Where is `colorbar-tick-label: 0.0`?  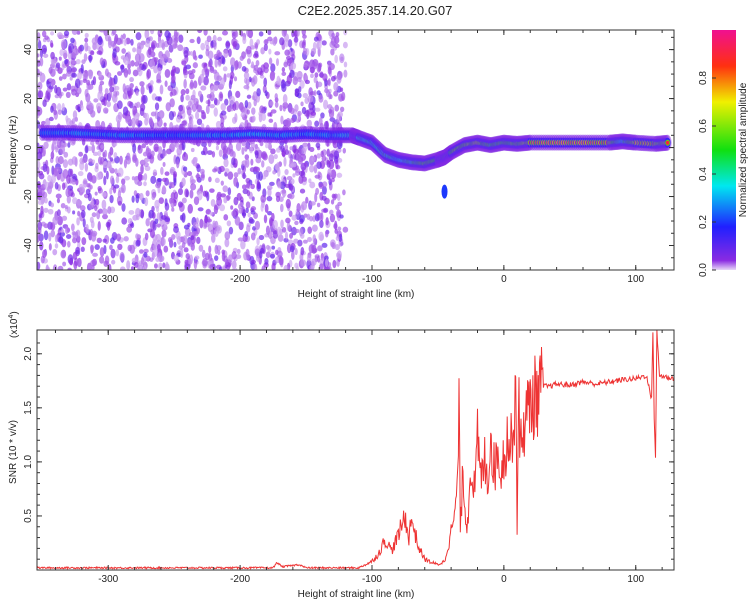 colorbar-tick-label: 0.0 is located at coordinates (703, 270).